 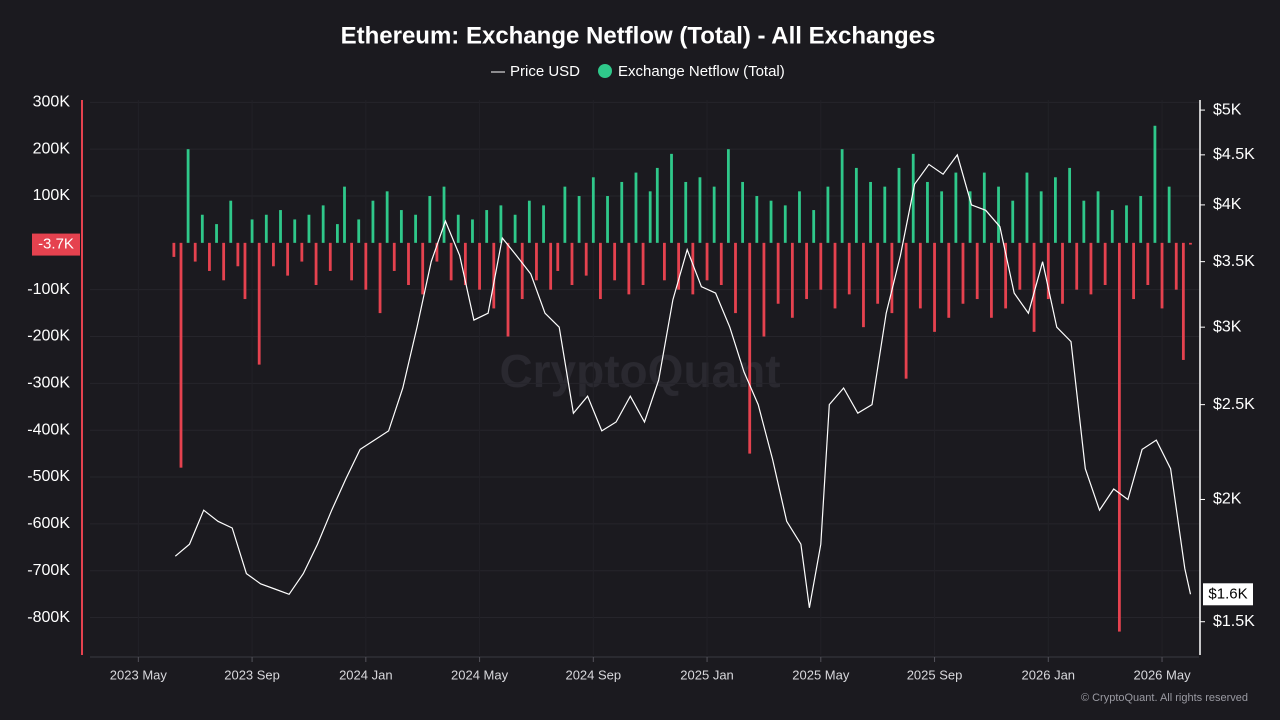 What do you see at coordinates (707, 674) in the screenshot?
I see `x-tick-label: 2025 Jan` at bounding box center [707, 674].